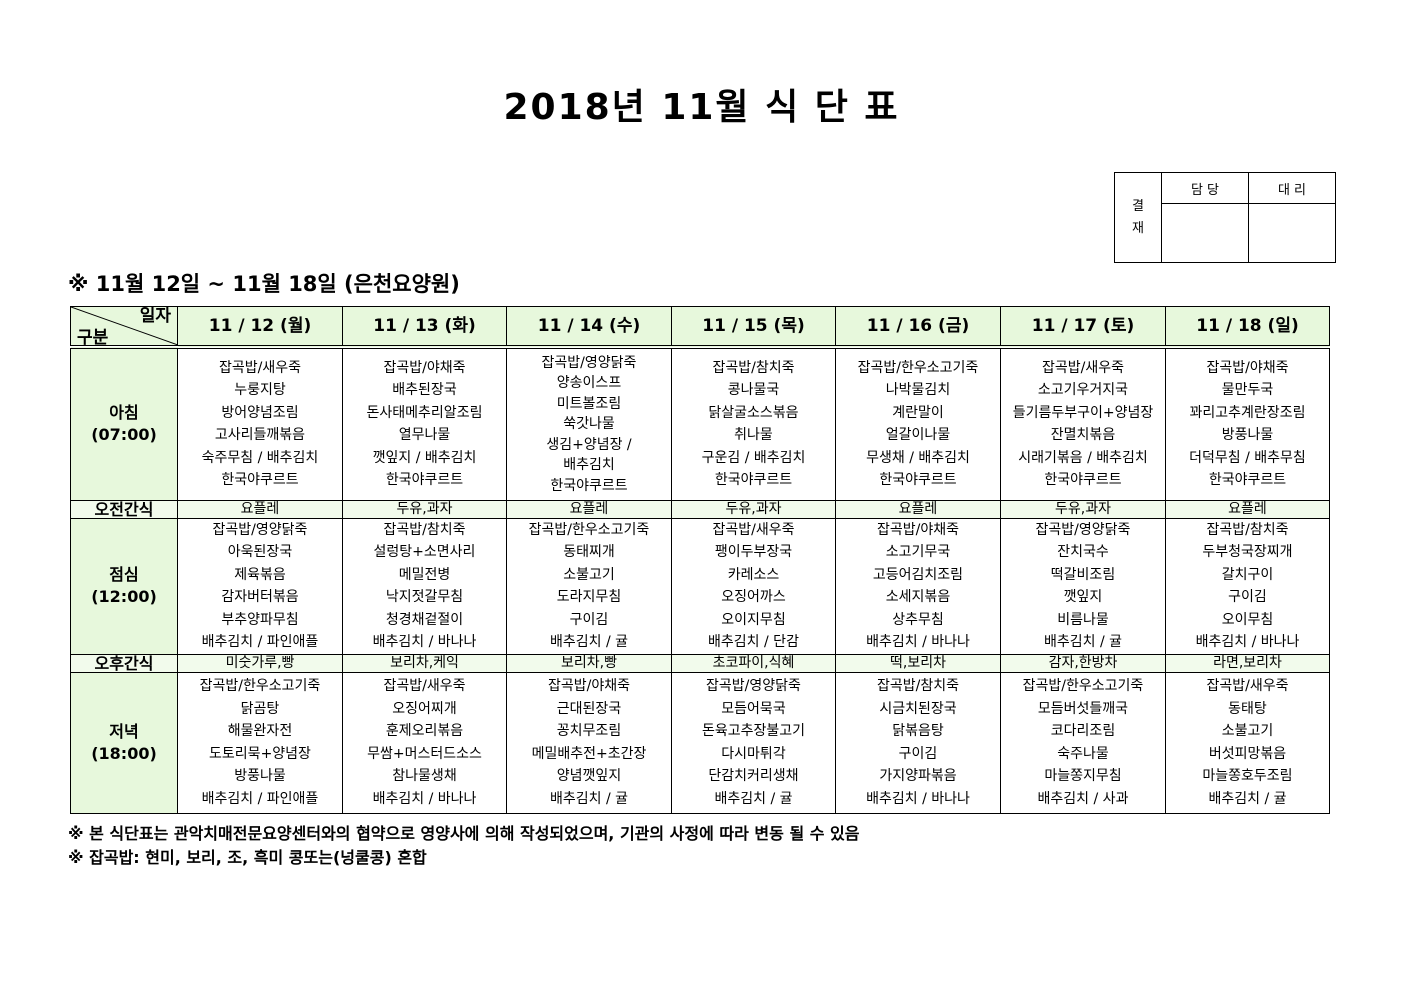 Image resolution: width=1403 pixels, height=992 pixels. I want to click on menu-item: 닭살굴소스볶음, so click(753, 412).